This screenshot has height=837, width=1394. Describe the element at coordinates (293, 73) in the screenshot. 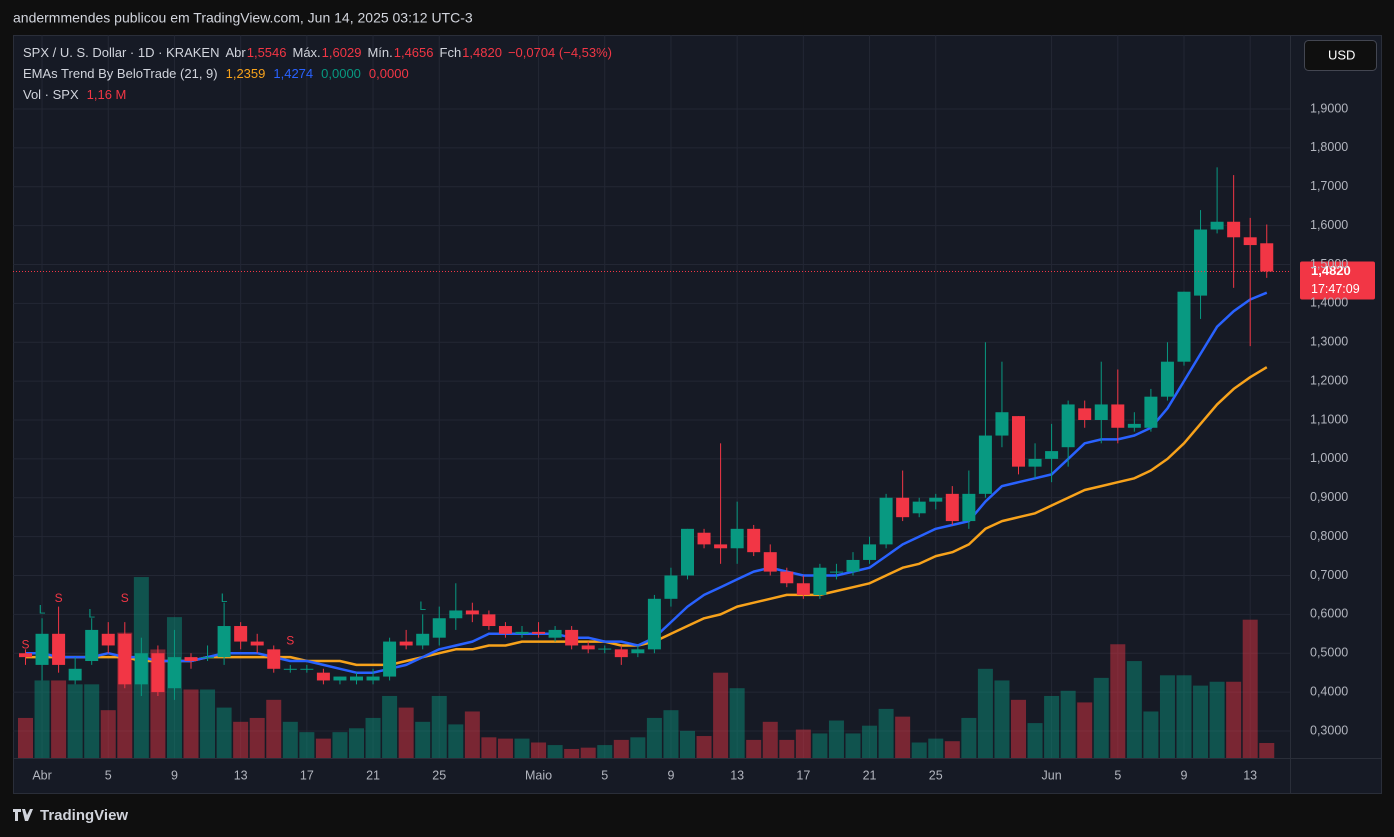

I see `ema-value: 1,4274` at that location.